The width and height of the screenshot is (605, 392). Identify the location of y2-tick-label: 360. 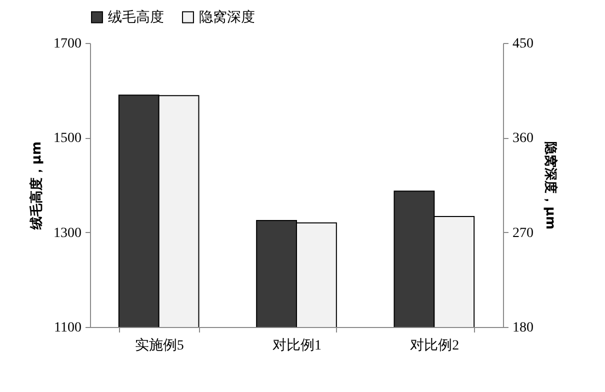
(523, 138).